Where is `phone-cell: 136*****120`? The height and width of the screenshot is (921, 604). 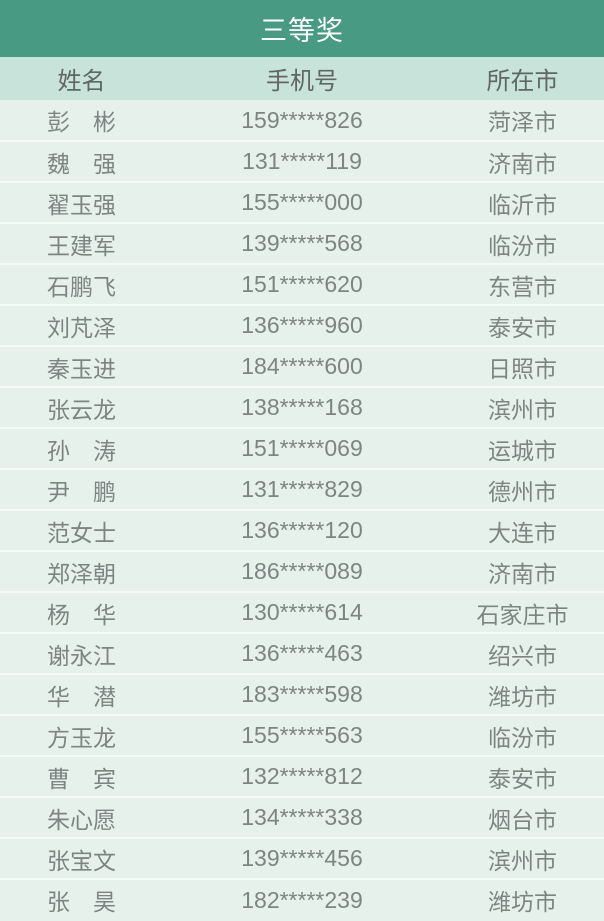
phone-cell: 136*****120 is located at coordinates (302, 530).